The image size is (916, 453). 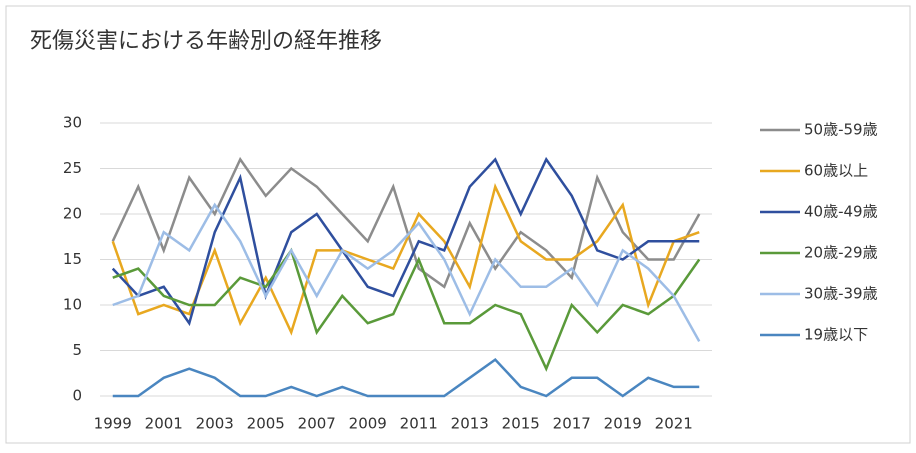 What do you see at coordinates (206, 41) in the screenshot?
I see `chart-title: 死傷災害における年齢別の経年推移` at bounding box center [206, 41].